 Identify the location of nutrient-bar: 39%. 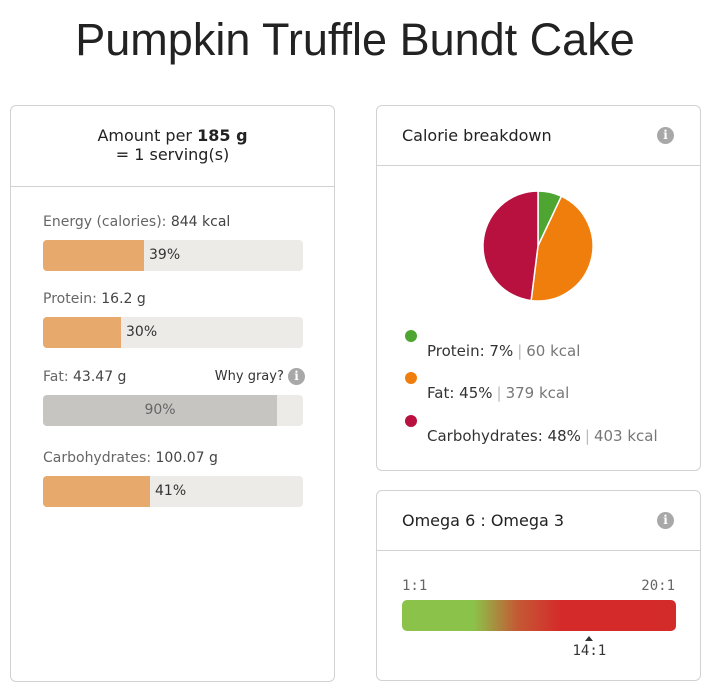
(173, 255).